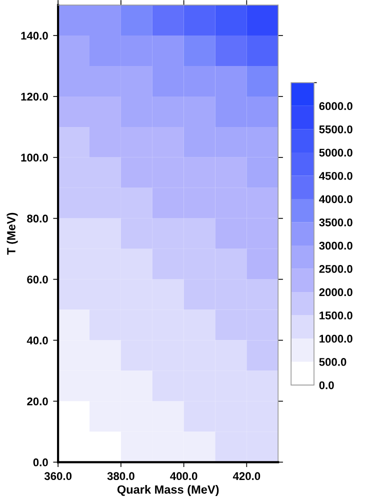  Describe the element at coordinates (335, 152) in the screenshot. I see `color-bar-label: 5000.0` at that location.